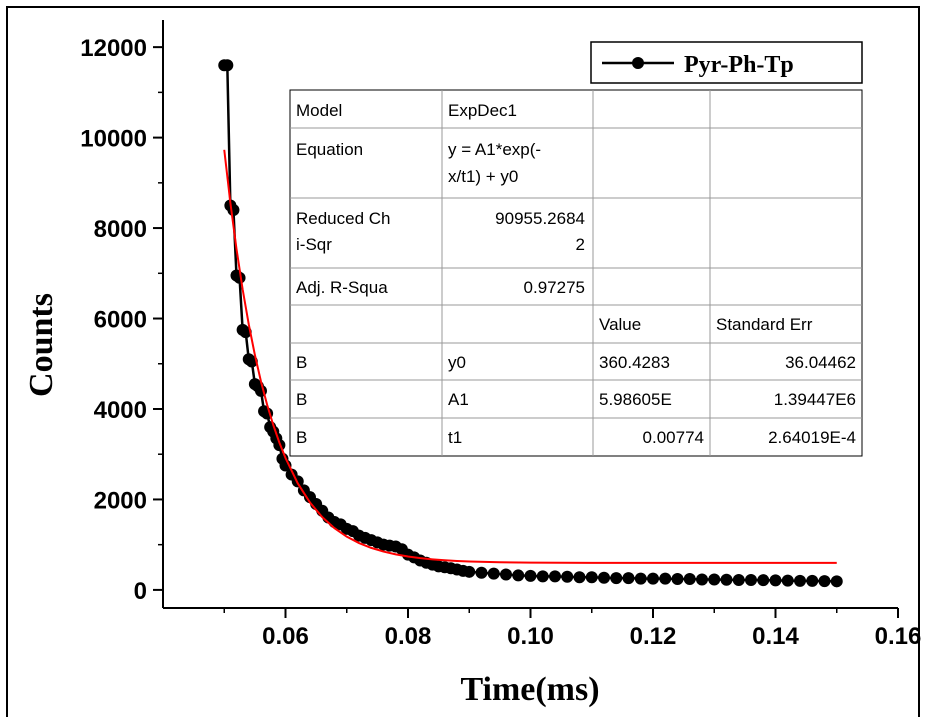 The image size is (930, 717). I want to click on chisq-value-line1: 90955.2684, so click(540, 218).